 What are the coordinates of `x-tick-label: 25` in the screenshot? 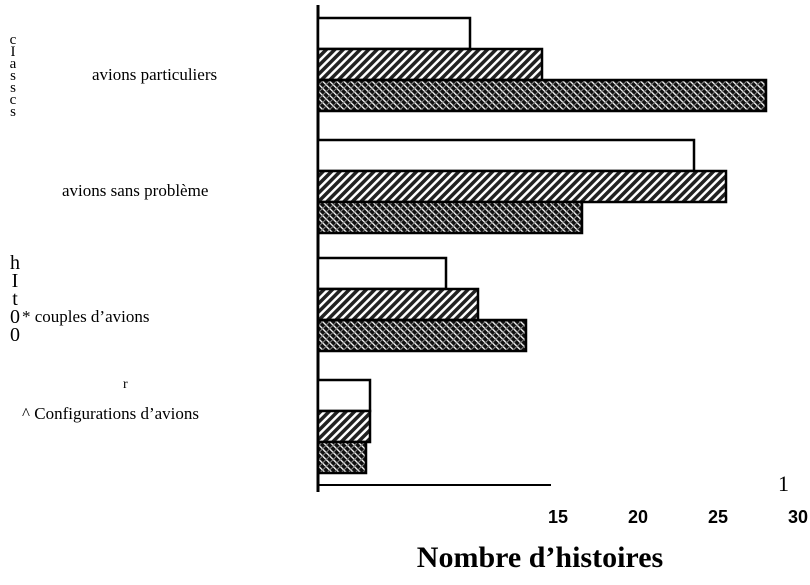 It's located at (718, 517).